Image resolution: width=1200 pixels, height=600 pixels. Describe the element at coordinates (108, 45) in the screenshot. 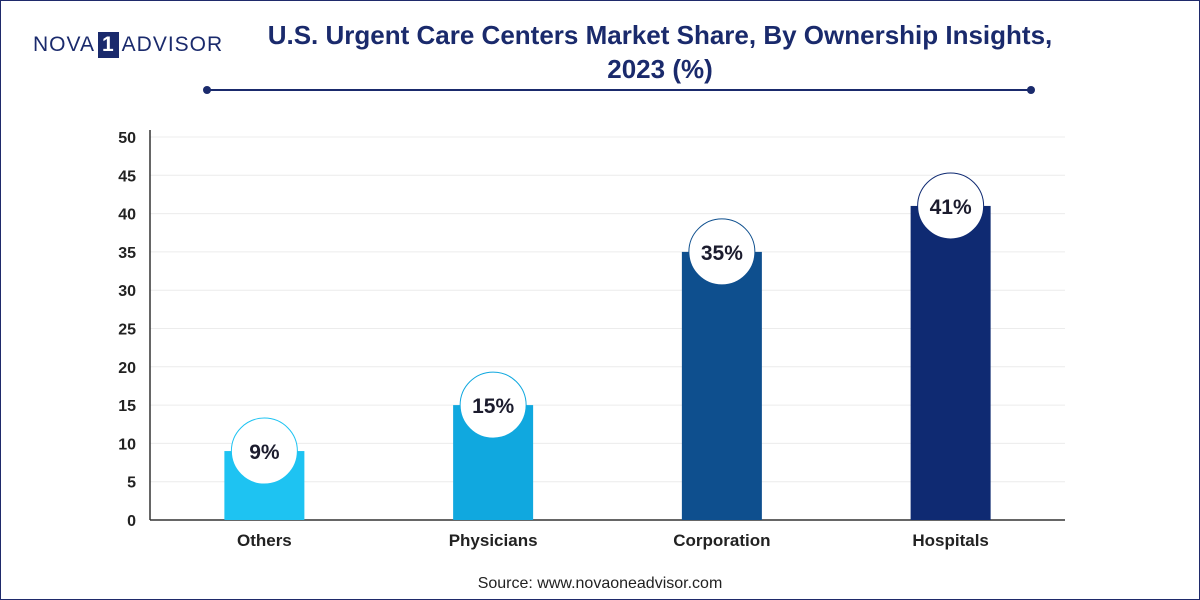

I see `logo-text-one: 1` at that location.